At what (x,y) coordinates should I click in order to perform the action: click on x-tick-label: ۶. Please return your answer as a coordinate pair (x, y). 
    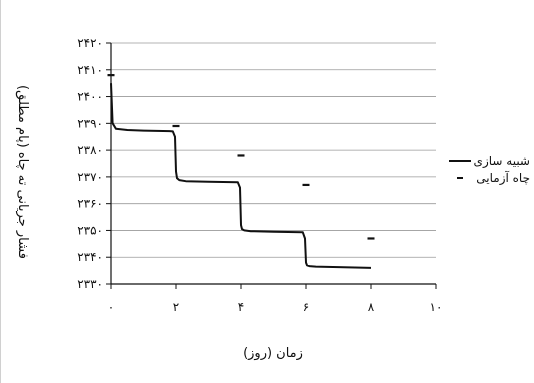
    Looking at the image, I should click on (306, 307).